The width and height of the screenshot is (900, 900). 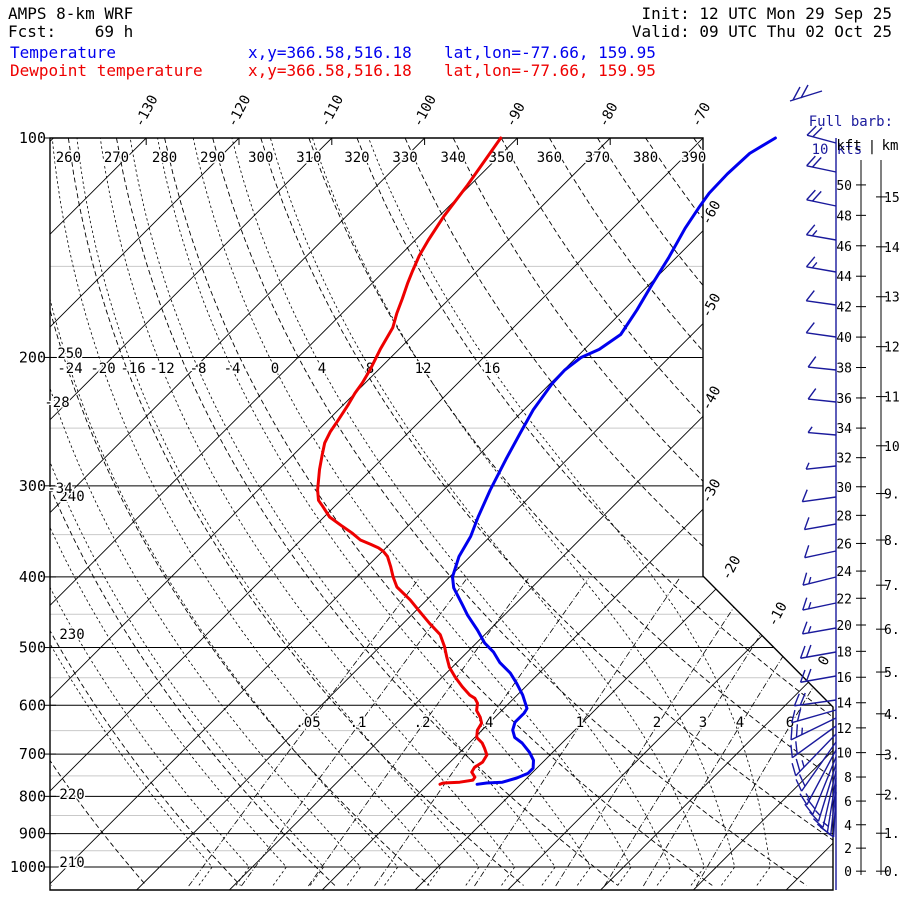 What do you see at coordinates (778, 615) in the screenshot?
I see `isotherm-diag-label: -10` at bounding box center [778, 615].